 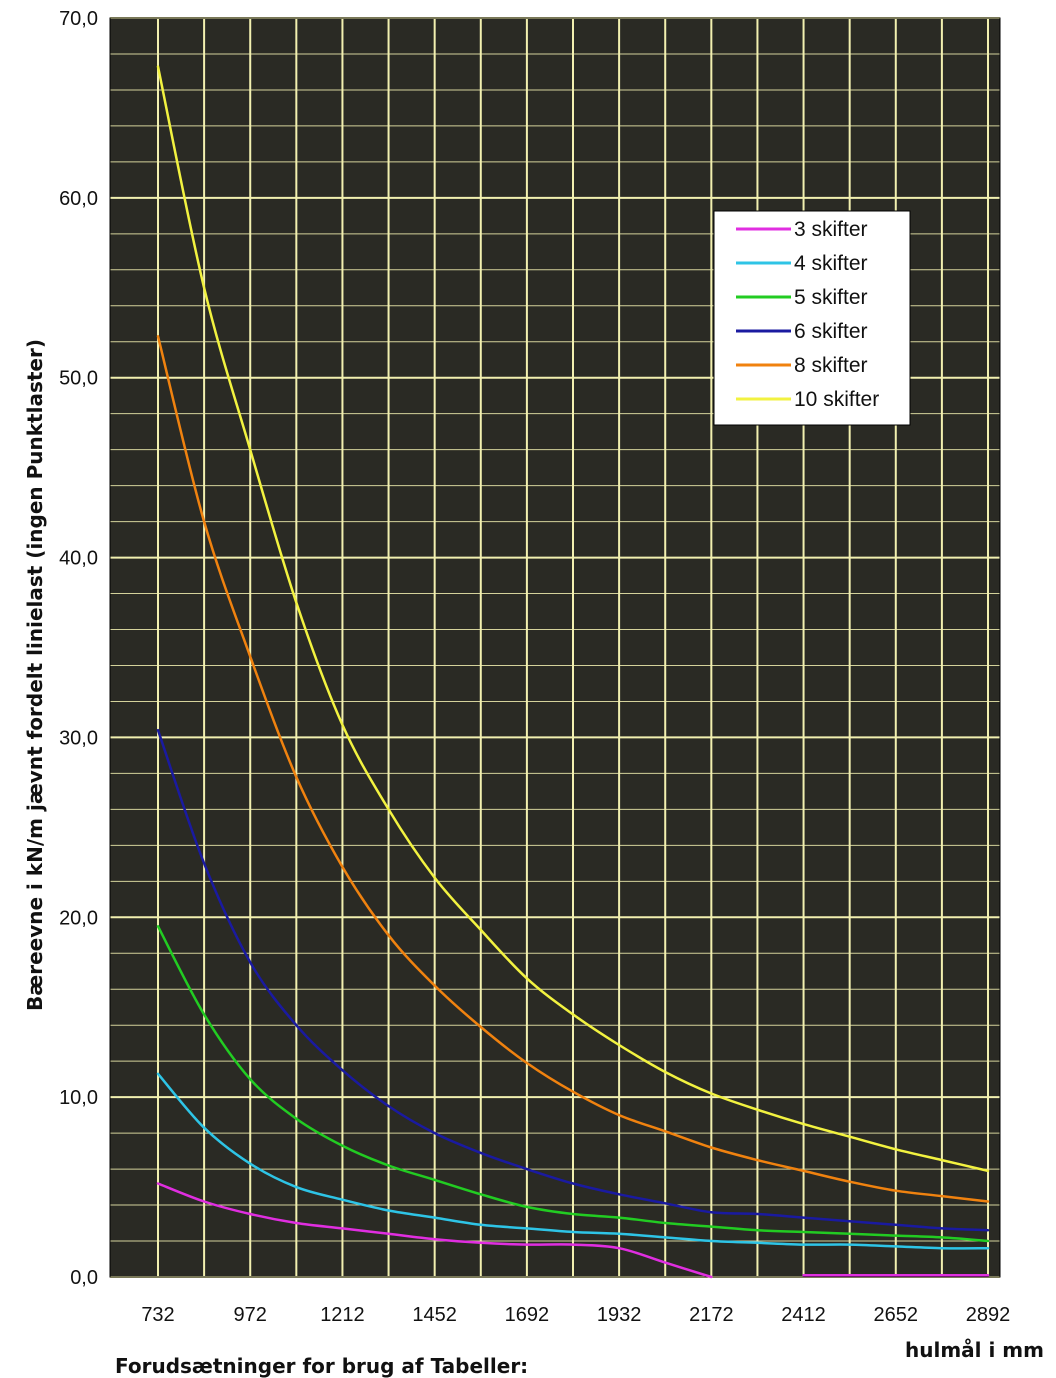 What do you see at coordinates (84, 1278) in the screenshot?
I see `y-tick-label: 0,0` at bounding box center [84, 1278].